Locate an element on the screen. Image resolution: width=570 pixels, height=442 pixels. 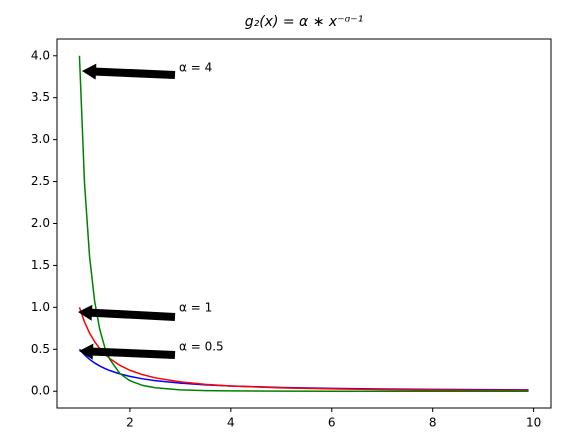
y-tick-label: 2.5 is located at coordinates (40, 181).